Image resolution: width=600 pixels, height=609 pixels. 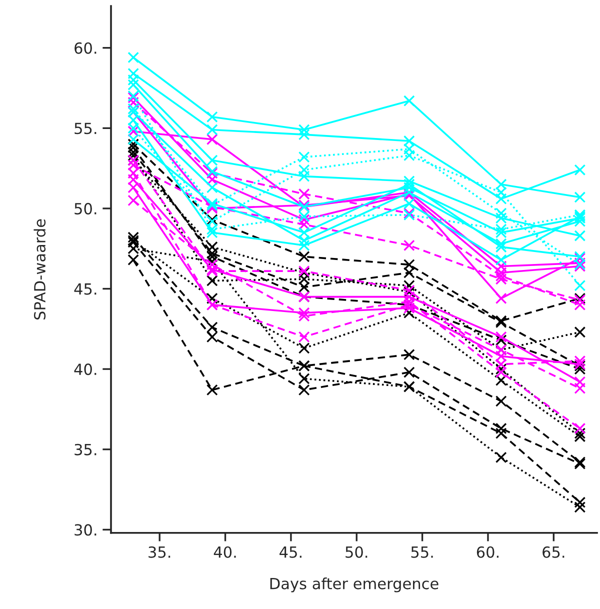 I want to click on x-tick-label: 45., so click(x=291, y=552).